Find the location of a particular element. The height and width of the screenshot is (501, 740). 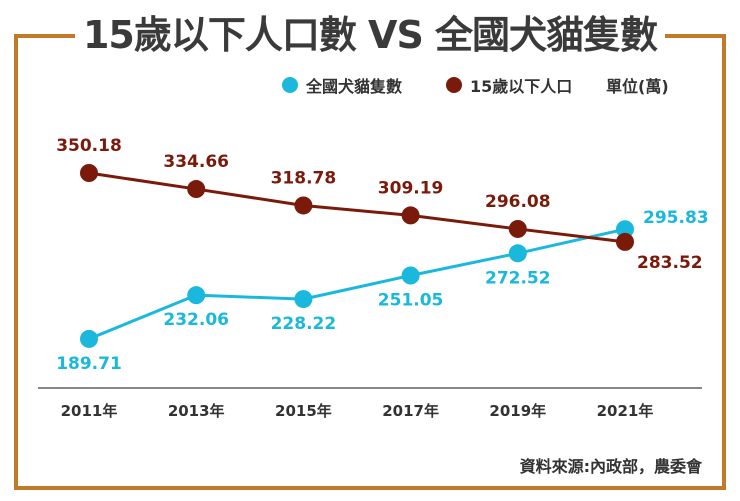

legend-label-pets: 全國犬貓隻數 is located at coordinates (354, 86).